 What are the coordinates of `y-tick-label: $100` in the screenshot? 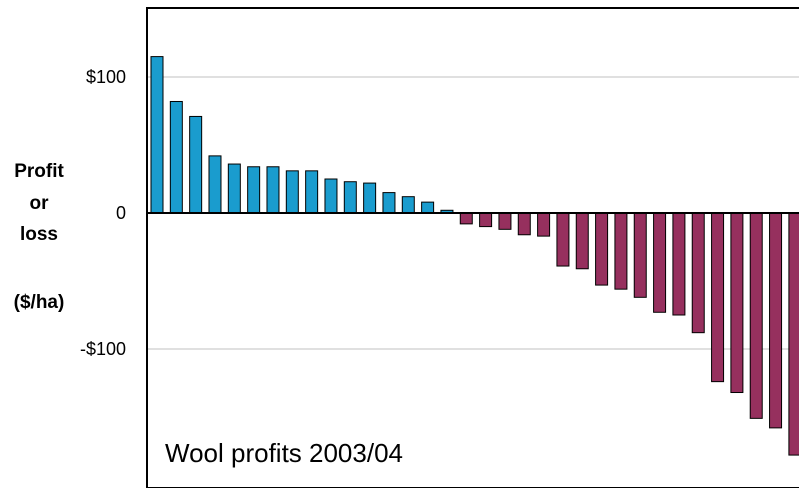 It's located at (106, 77).